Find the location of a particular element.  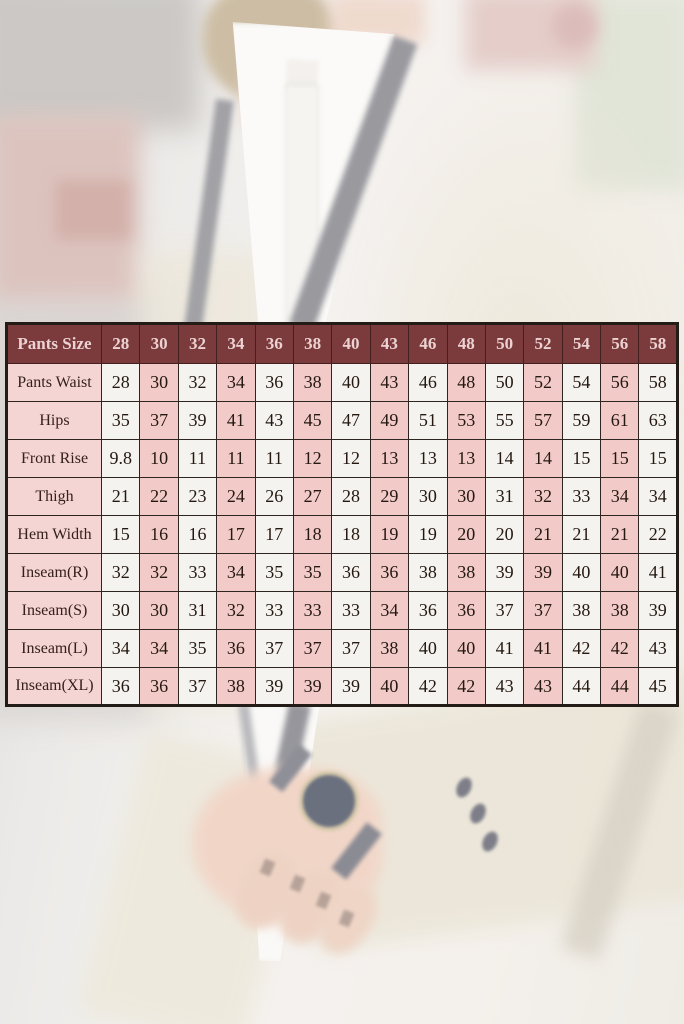

row-label-cell: Inseam(L) is located at coordinates (54, 648).